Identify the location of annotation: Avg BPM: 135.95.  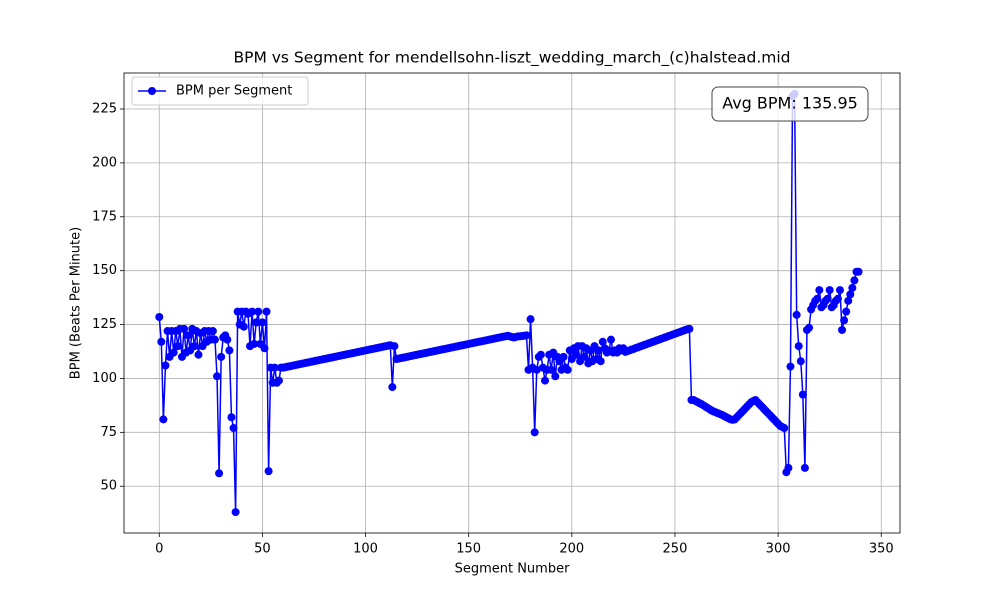
(790, 104).